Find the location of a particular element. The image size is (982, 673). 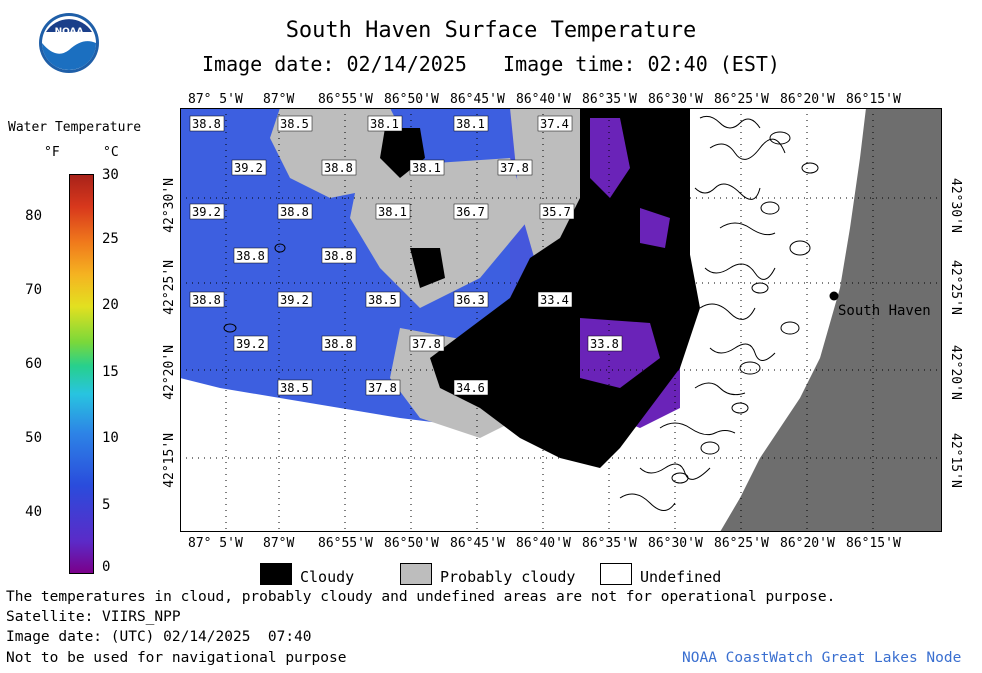

probably-cloudy-label: Probably cloudy is located at coordinates (508, 577).